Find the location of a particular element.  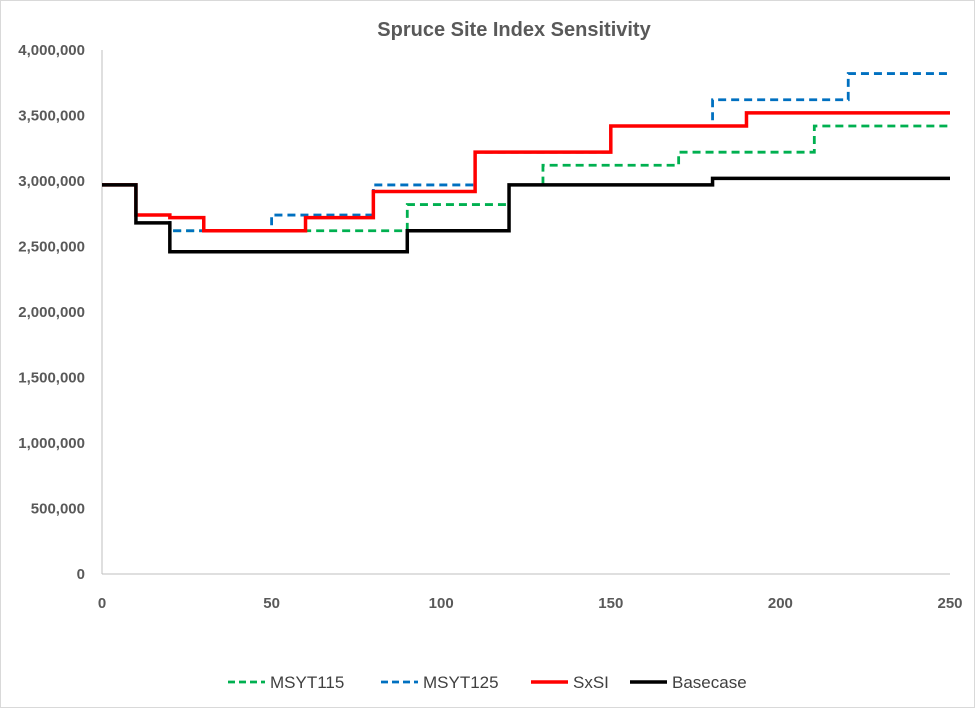

legend-label-msyt125: MSYT125 is located at coordinates (461, 682).